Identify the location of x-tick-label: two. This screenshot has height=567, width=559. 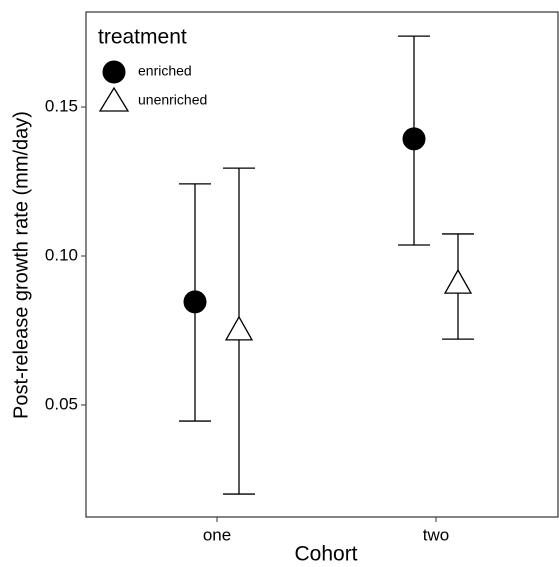
(436, 534).